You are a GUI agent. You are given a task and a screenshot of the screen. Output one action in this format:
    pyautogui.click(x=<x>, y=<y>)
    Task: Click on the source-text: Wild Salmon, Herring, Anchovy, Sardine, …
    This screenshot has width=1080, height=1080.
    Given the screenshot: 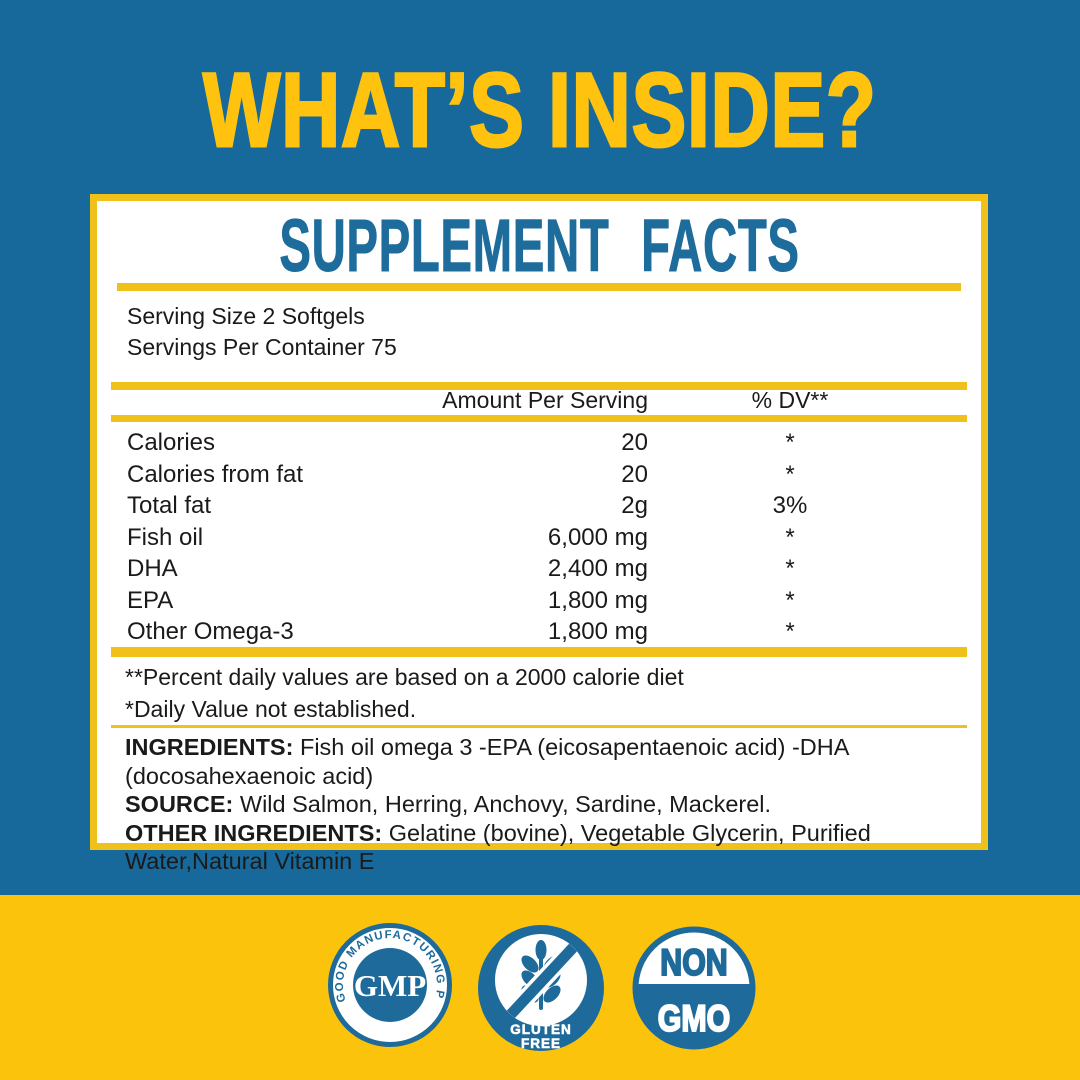 What is the action you would take?
    pyautogui.click(x=502, y=804)
    